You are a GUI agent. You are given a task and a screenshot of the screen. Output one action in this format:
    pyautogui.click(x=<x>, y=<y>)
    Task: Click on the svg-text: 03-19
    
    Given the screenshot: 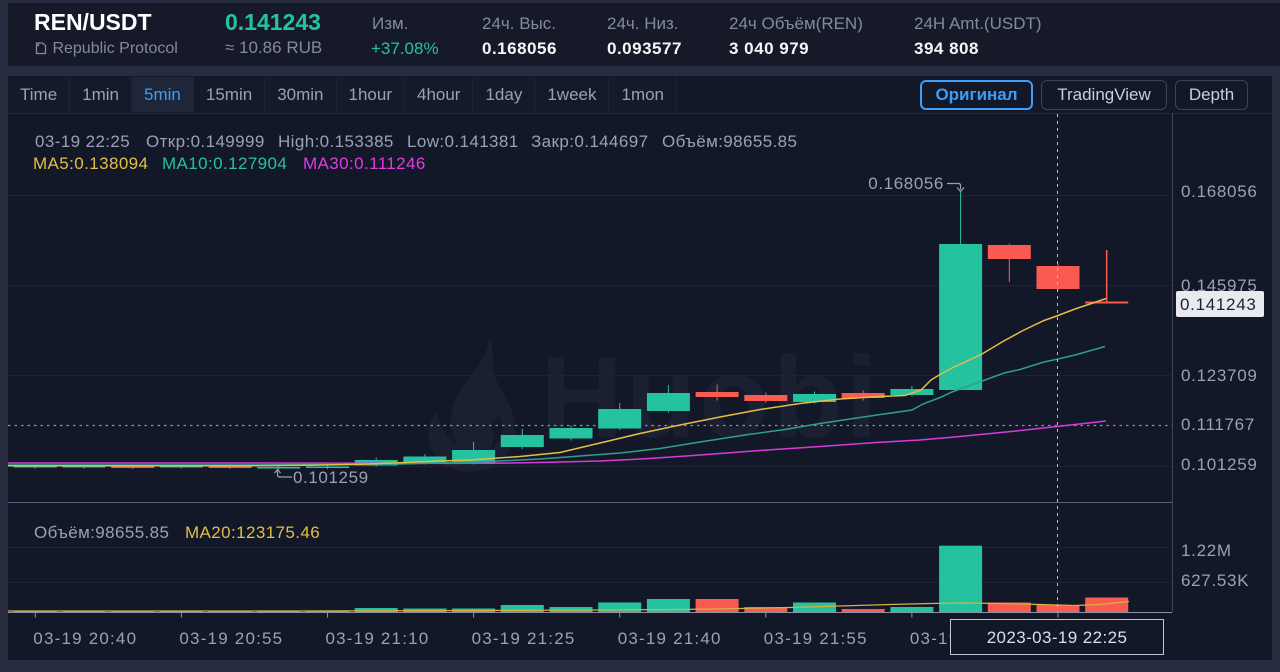 What is the action you would take?
    pyautogui.click(x=934, y=638)
    